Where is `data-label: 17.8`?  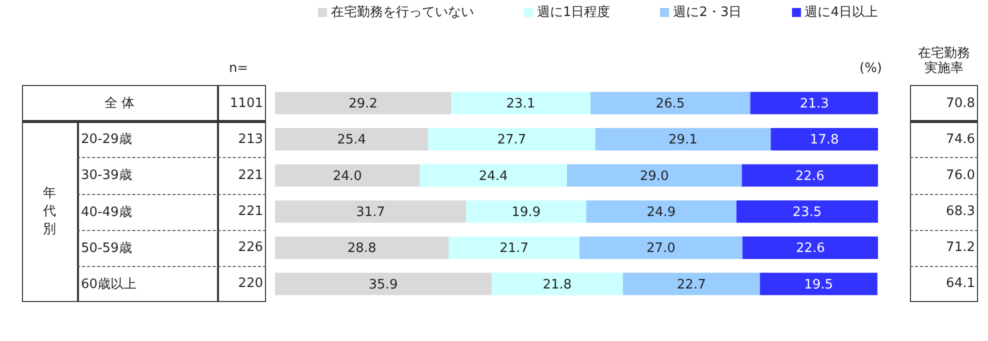
data-label: 17.8 is located at coordinates (824, 140).